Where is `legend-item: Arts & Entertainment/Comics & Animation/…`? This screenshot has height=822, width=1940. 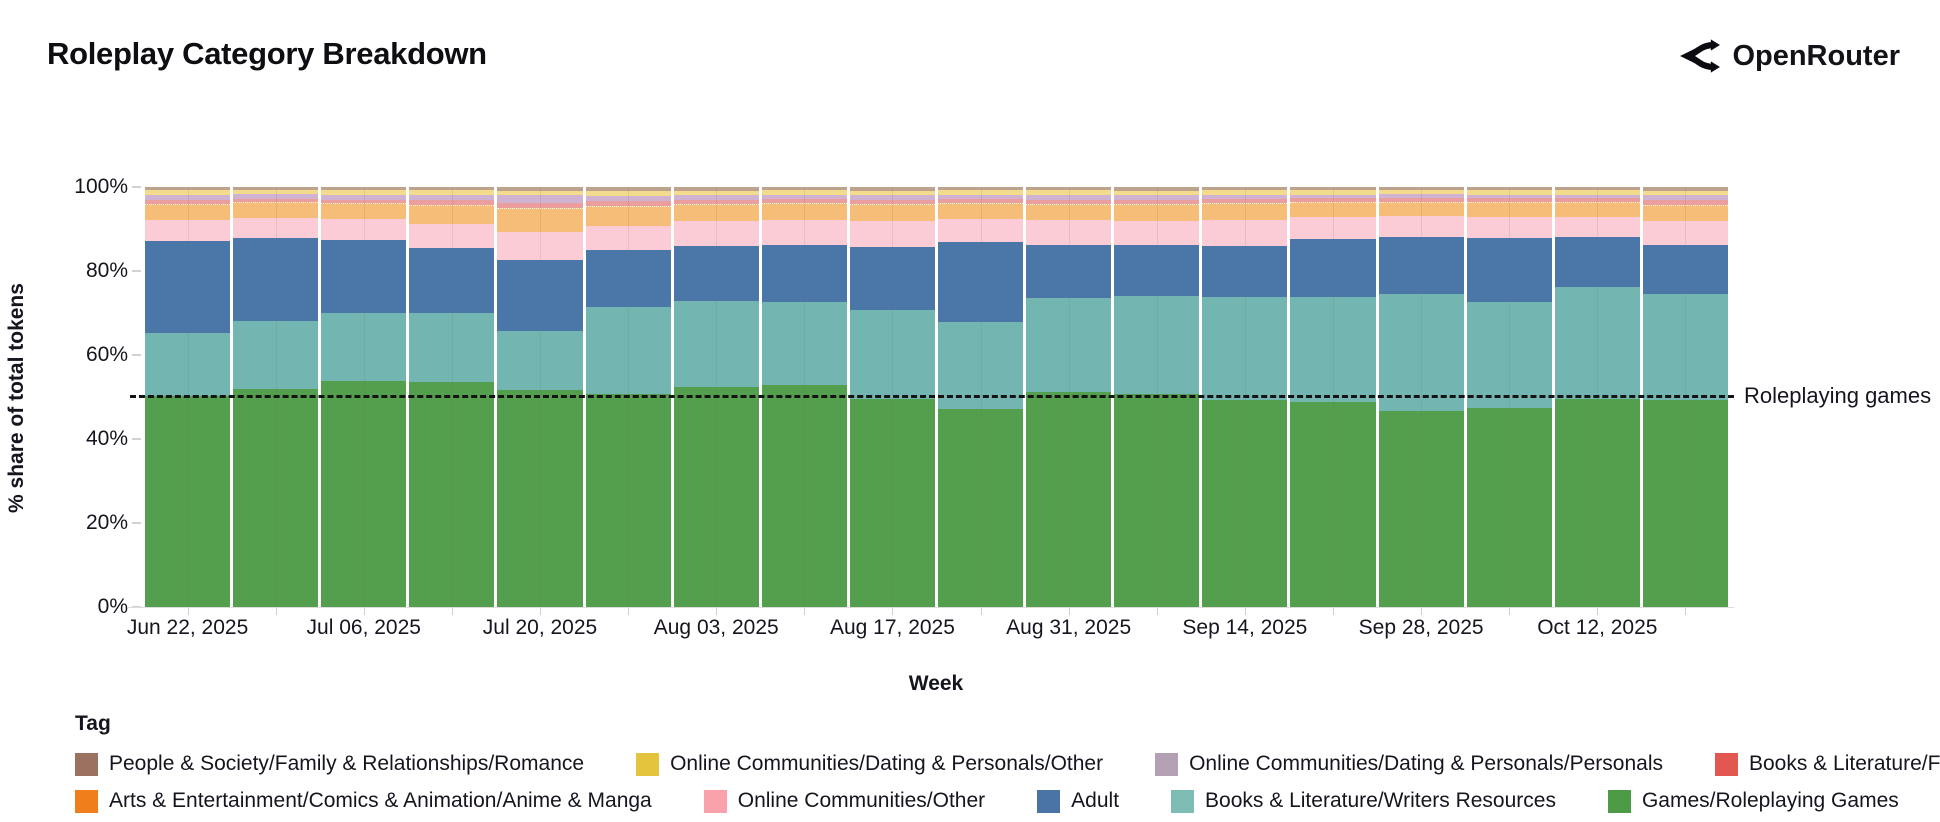 legend-item: Arts & Entertainment/Comics & Animation/… is located at coordinates (363, 801).